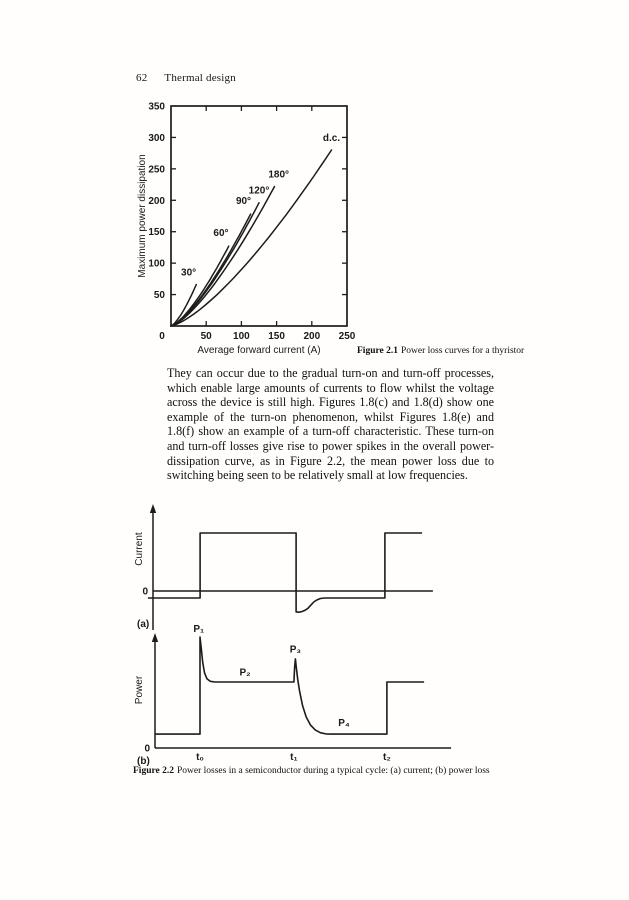 Image resolution: width=629 pixels, height=900 pixels. What do you see at coordinates (153, 771) in the screenshot?
I see `figure-2-2-caption-label: Figure 2.2` at bounding box center [153, 771].